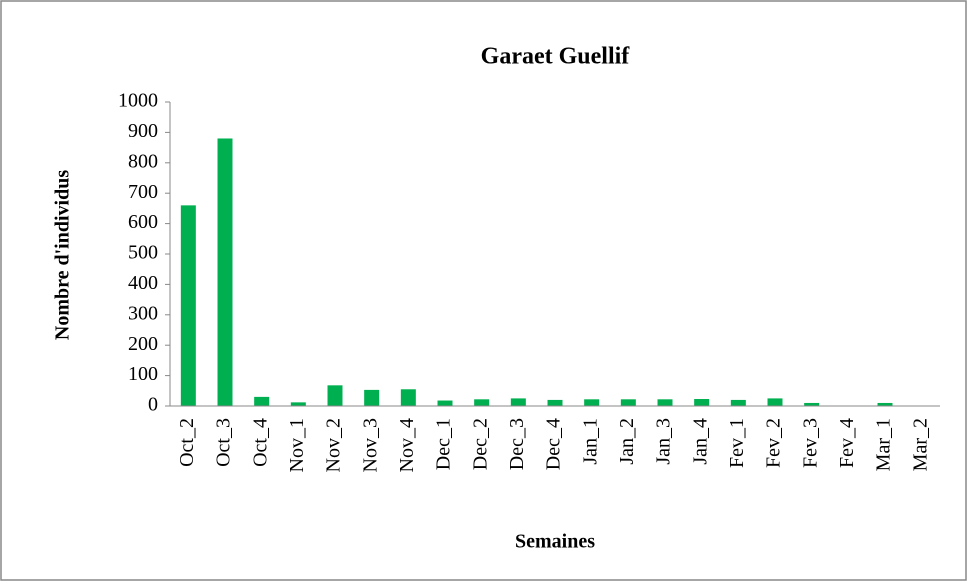 The image size is (967, 581). What do you see at coordinates (143, 161) in the screenshot?
I see `y-tick-label: 800` at bounding box center [143, 161].